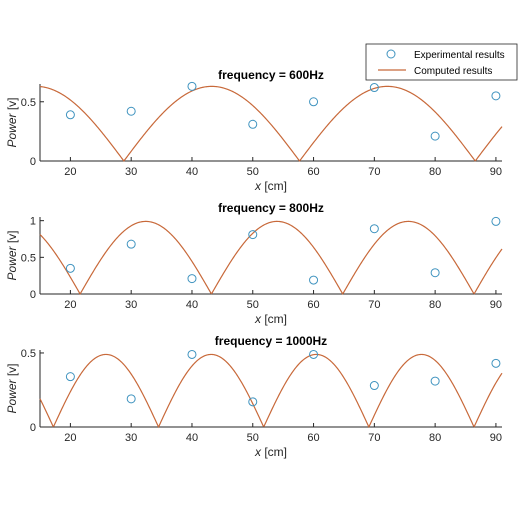  Describe the element at coordinates (459, 55) in the screenshot. I see `legend-experimental-label: Experimental results` at that location.